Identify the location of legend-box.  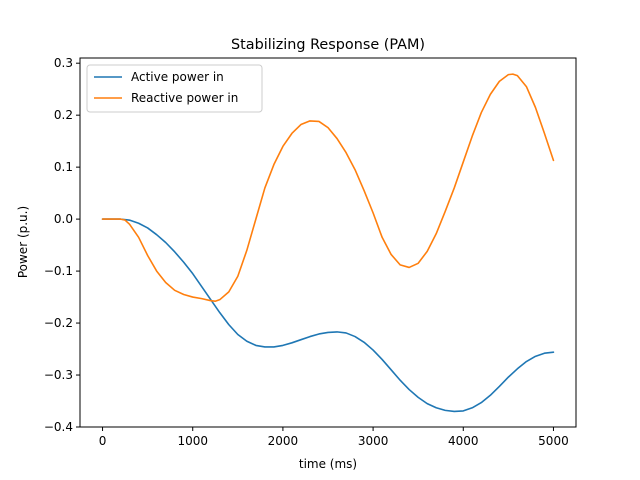
(174, 88).